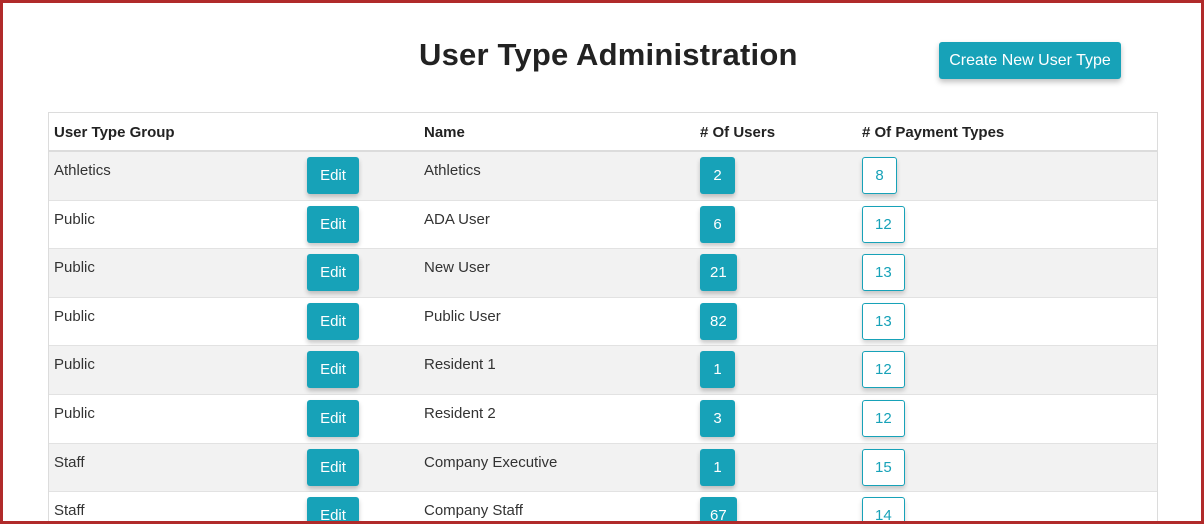 Image resolution: width=1204 pixels, height=524 pixels. Describe the element at coordinates (603, 419) in the screenshot. I see `table-row: Public Edit Resident 2 3 12` at that location.